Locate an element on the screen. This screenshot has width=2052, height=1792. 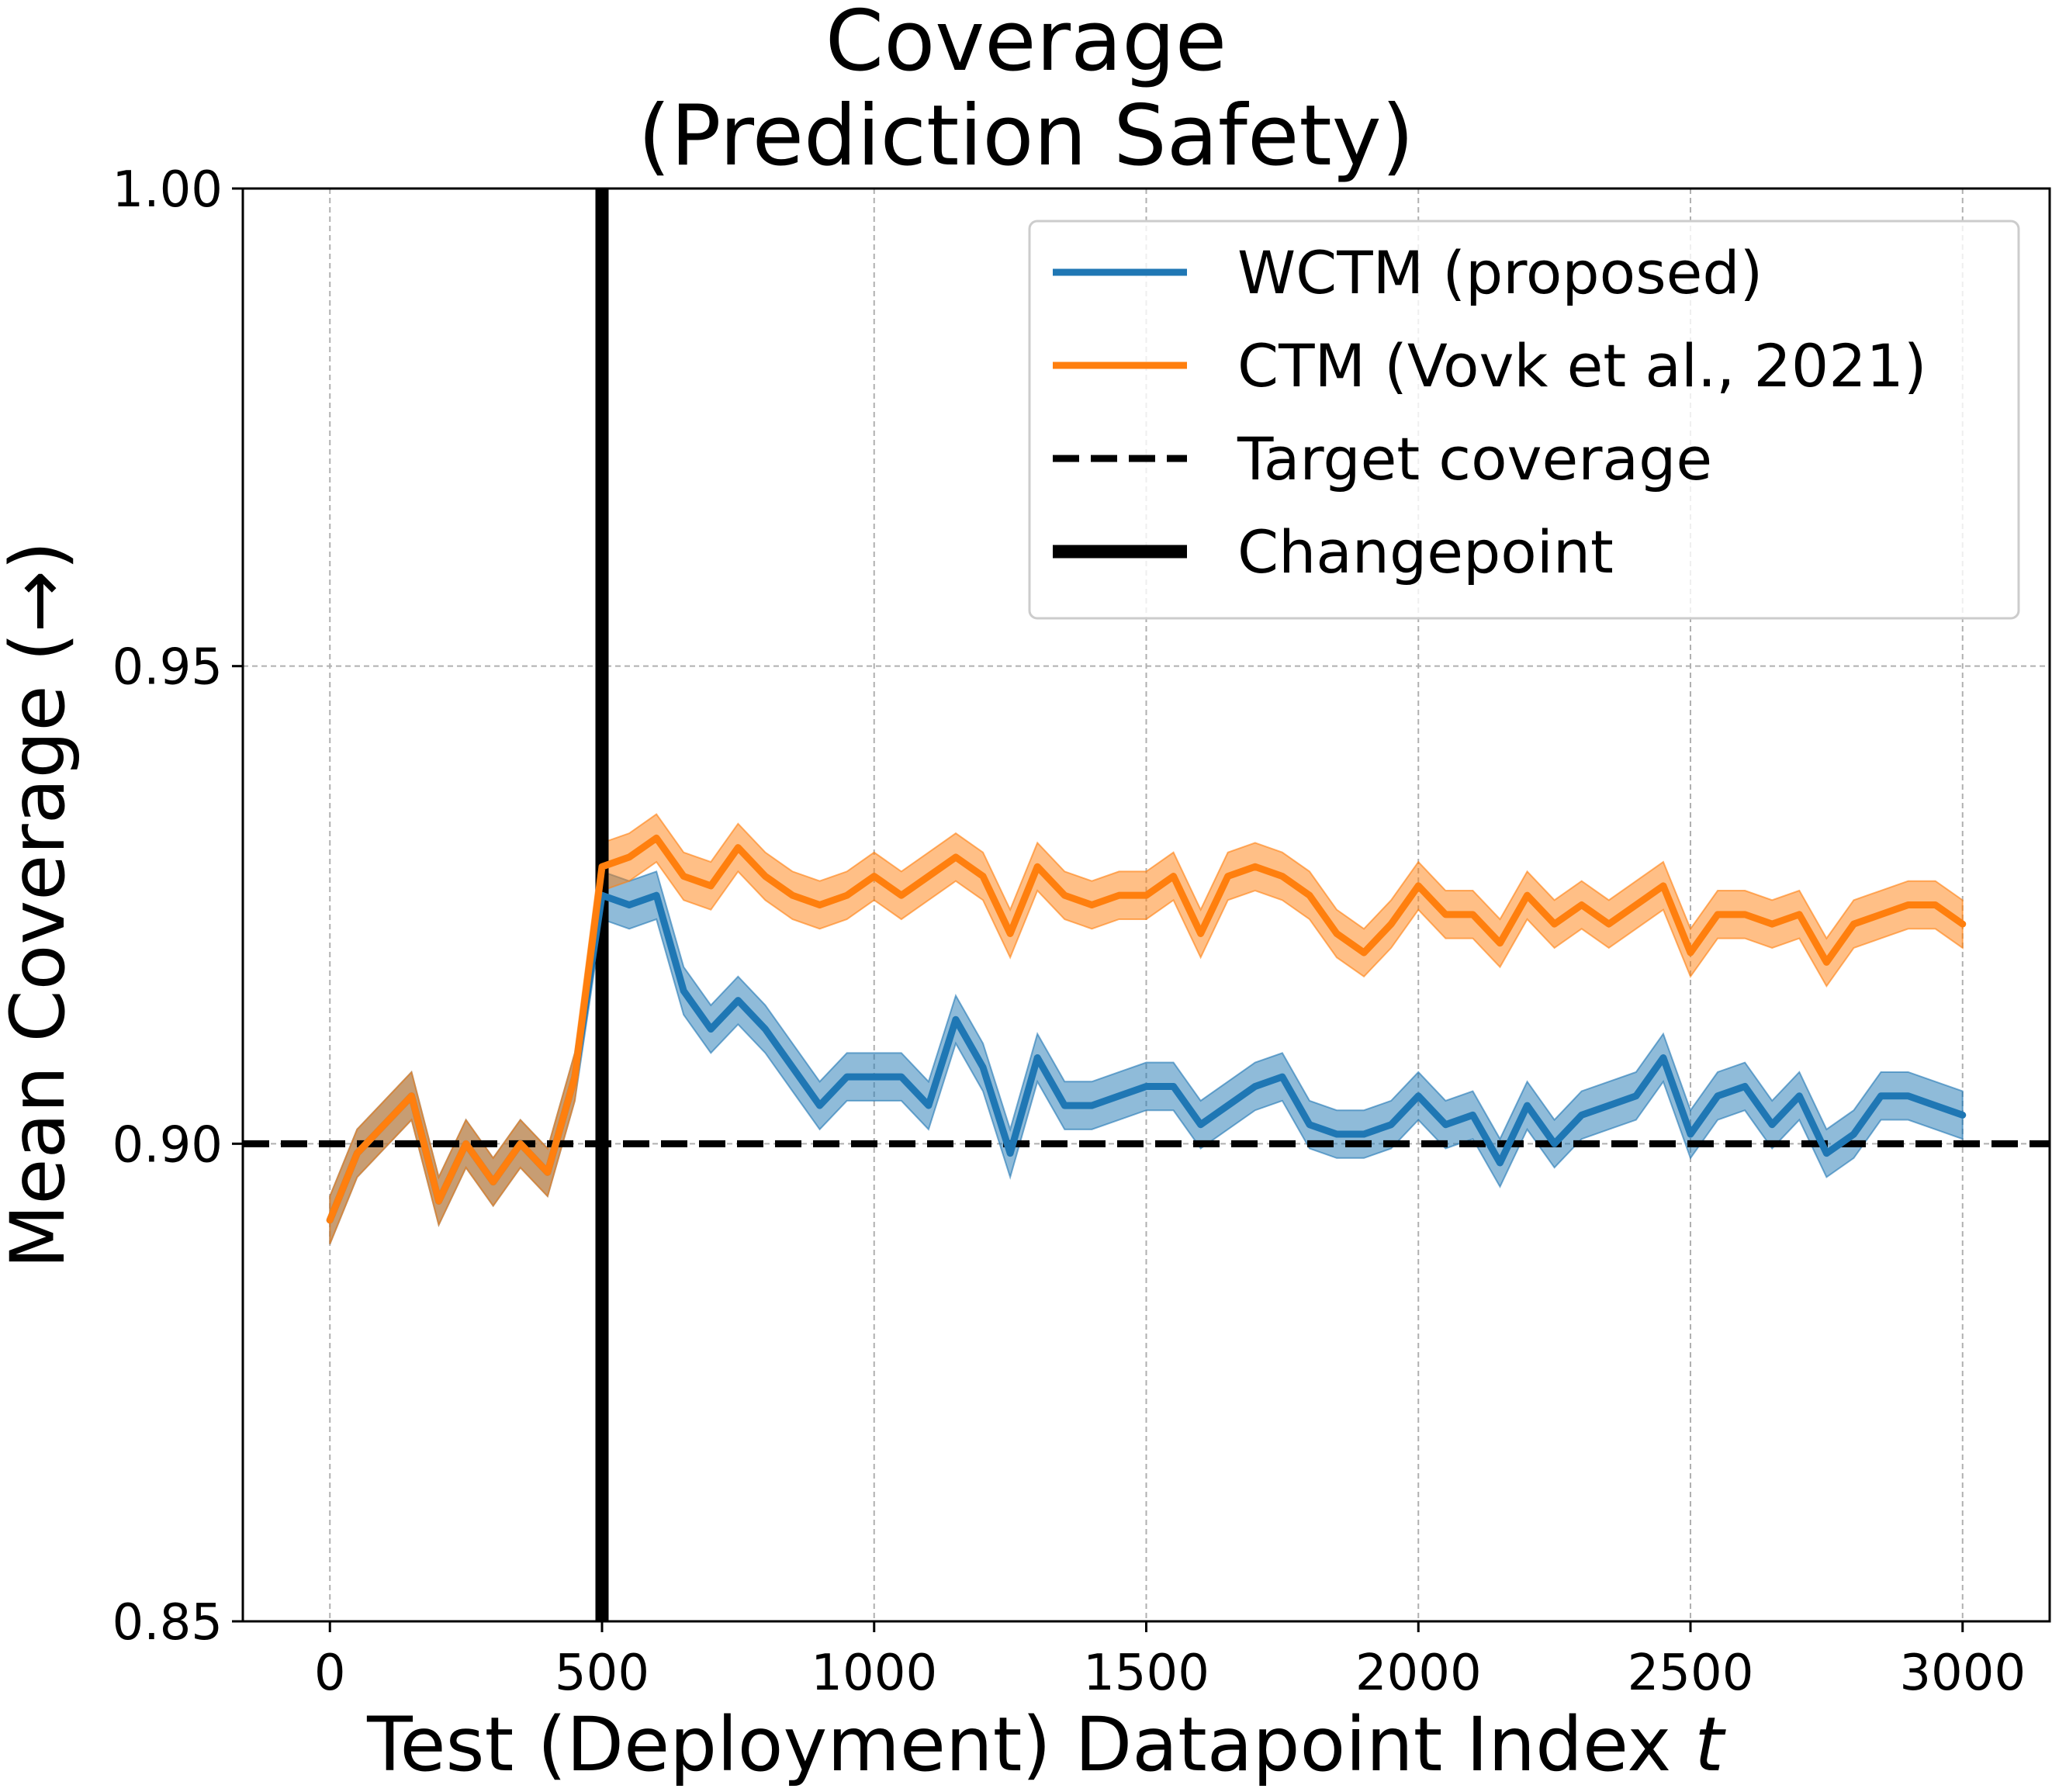
legend-label: CTM (Vovk et al., 2021) is located at coordinates (1582, 365).